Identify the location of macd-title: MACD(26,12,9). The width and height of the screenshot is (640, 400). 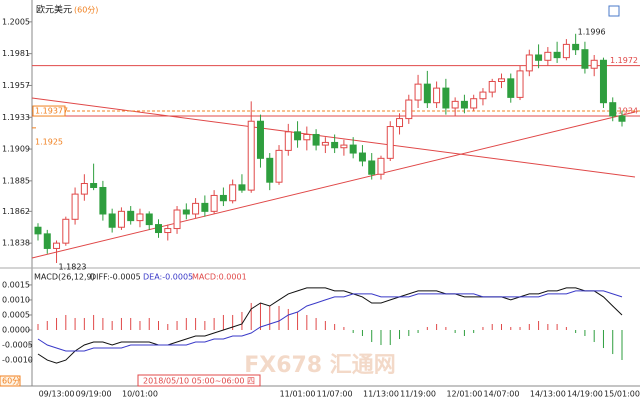
(64, 277).